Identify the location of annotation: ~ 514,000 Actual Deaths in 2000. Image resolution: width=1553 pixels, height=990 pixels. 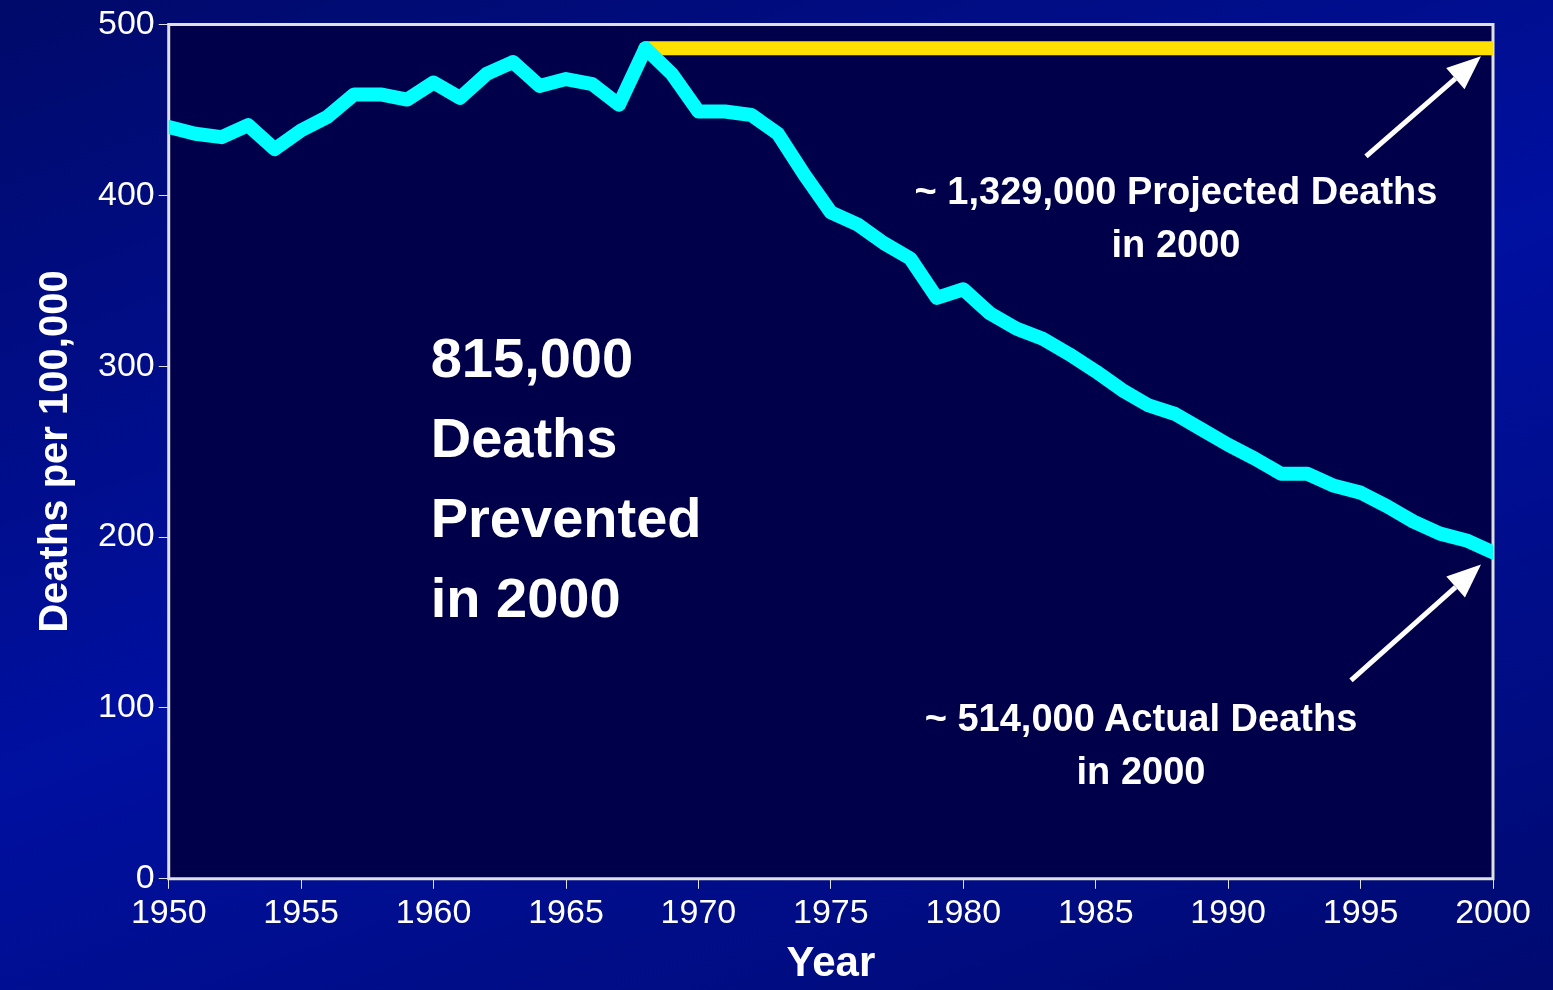
(1141, 744).